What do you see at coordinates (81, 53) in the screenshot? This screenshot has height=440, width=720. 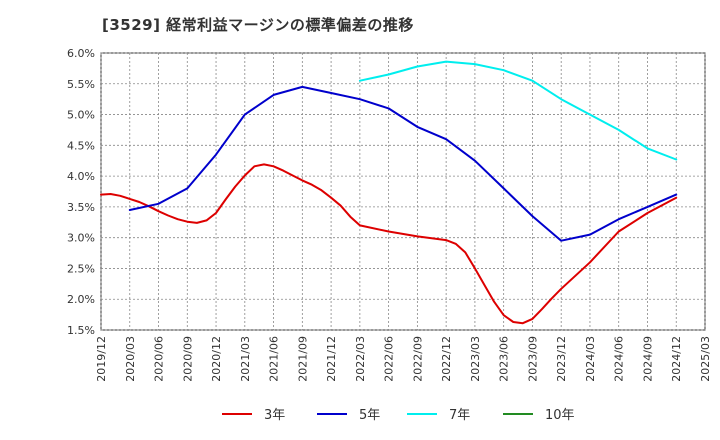 I see `y-tick-label: 6.0%` at bounding box center [81, 53].